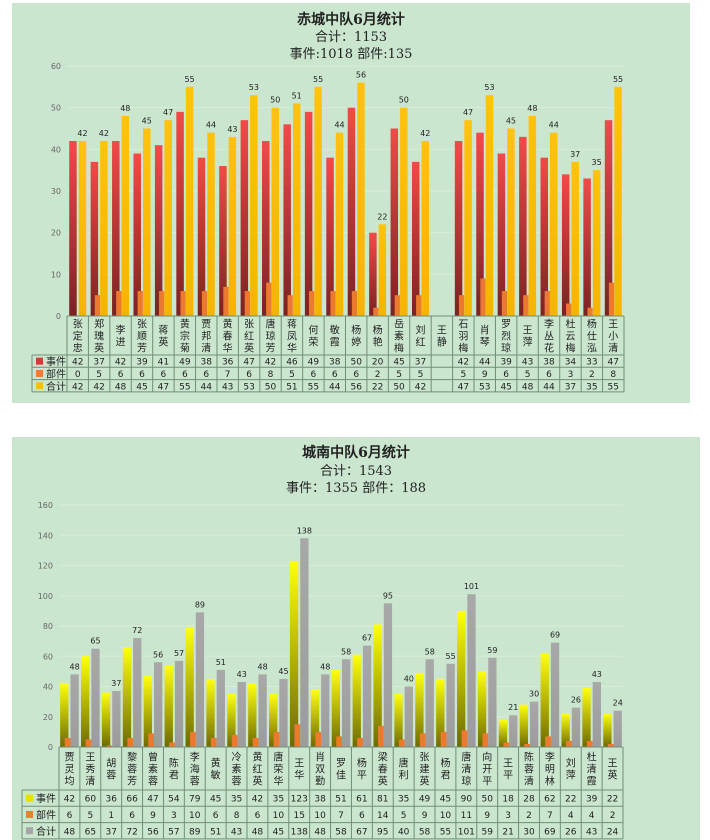 The height and width of the screenshot is (840, 710). I want to click on legend-label: 部件, so click(56, 373).